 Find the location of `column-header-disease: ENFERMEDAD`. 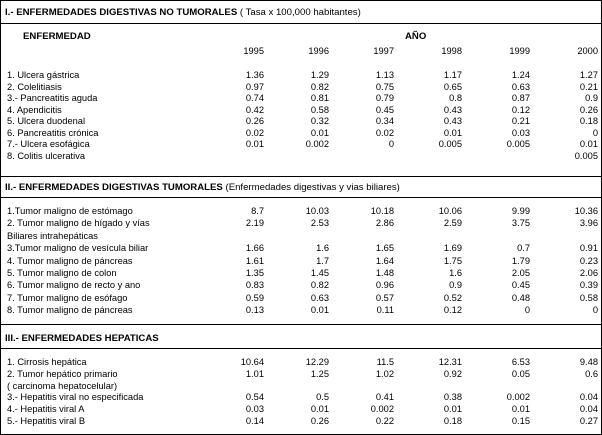

column-header-disease: ENFERMEDAD is located at coordinates (57, 36).